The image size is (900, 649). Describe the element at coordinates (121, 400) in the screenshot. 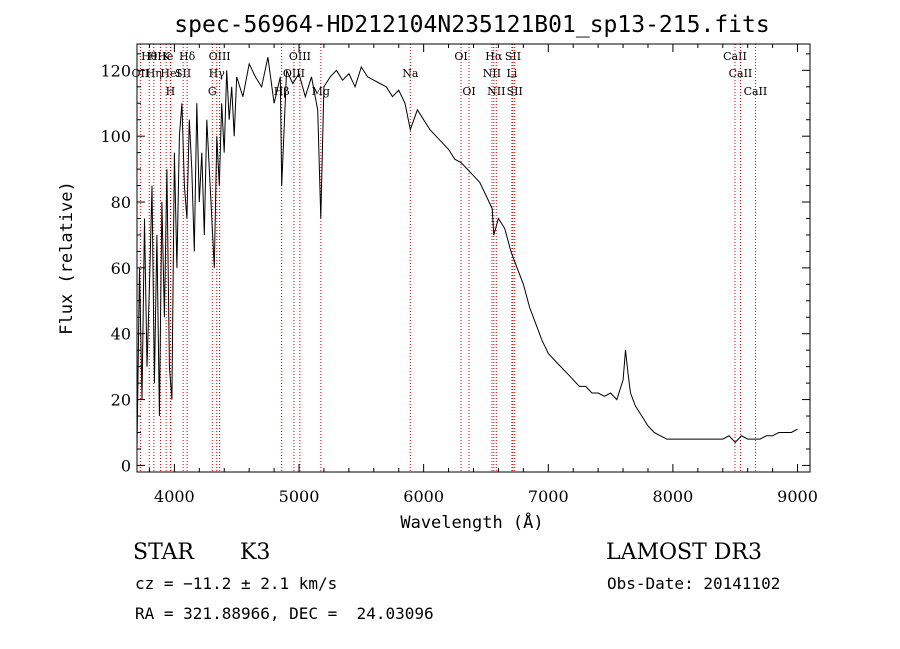

I see `y-tick-label: 20` at that location.